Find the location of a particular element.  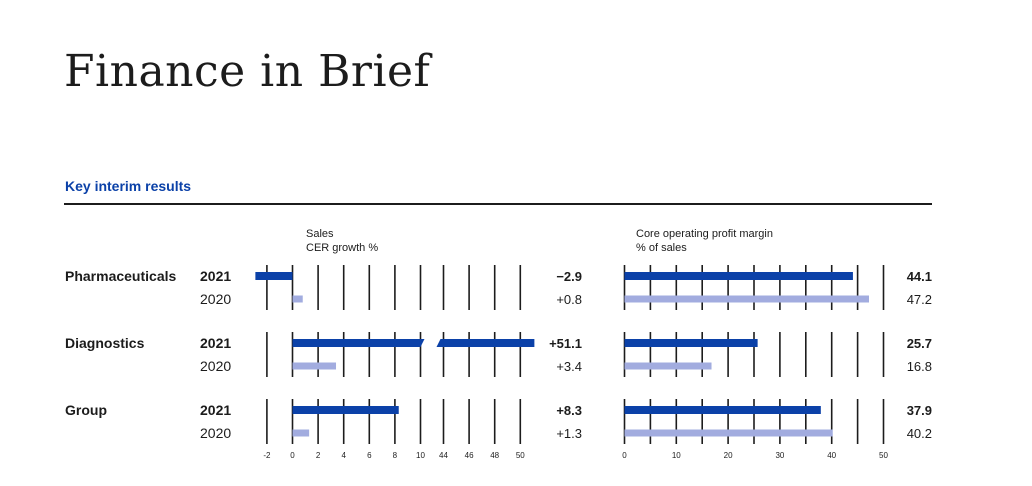

tick-label: -2 is located at coordinates (267, 455).